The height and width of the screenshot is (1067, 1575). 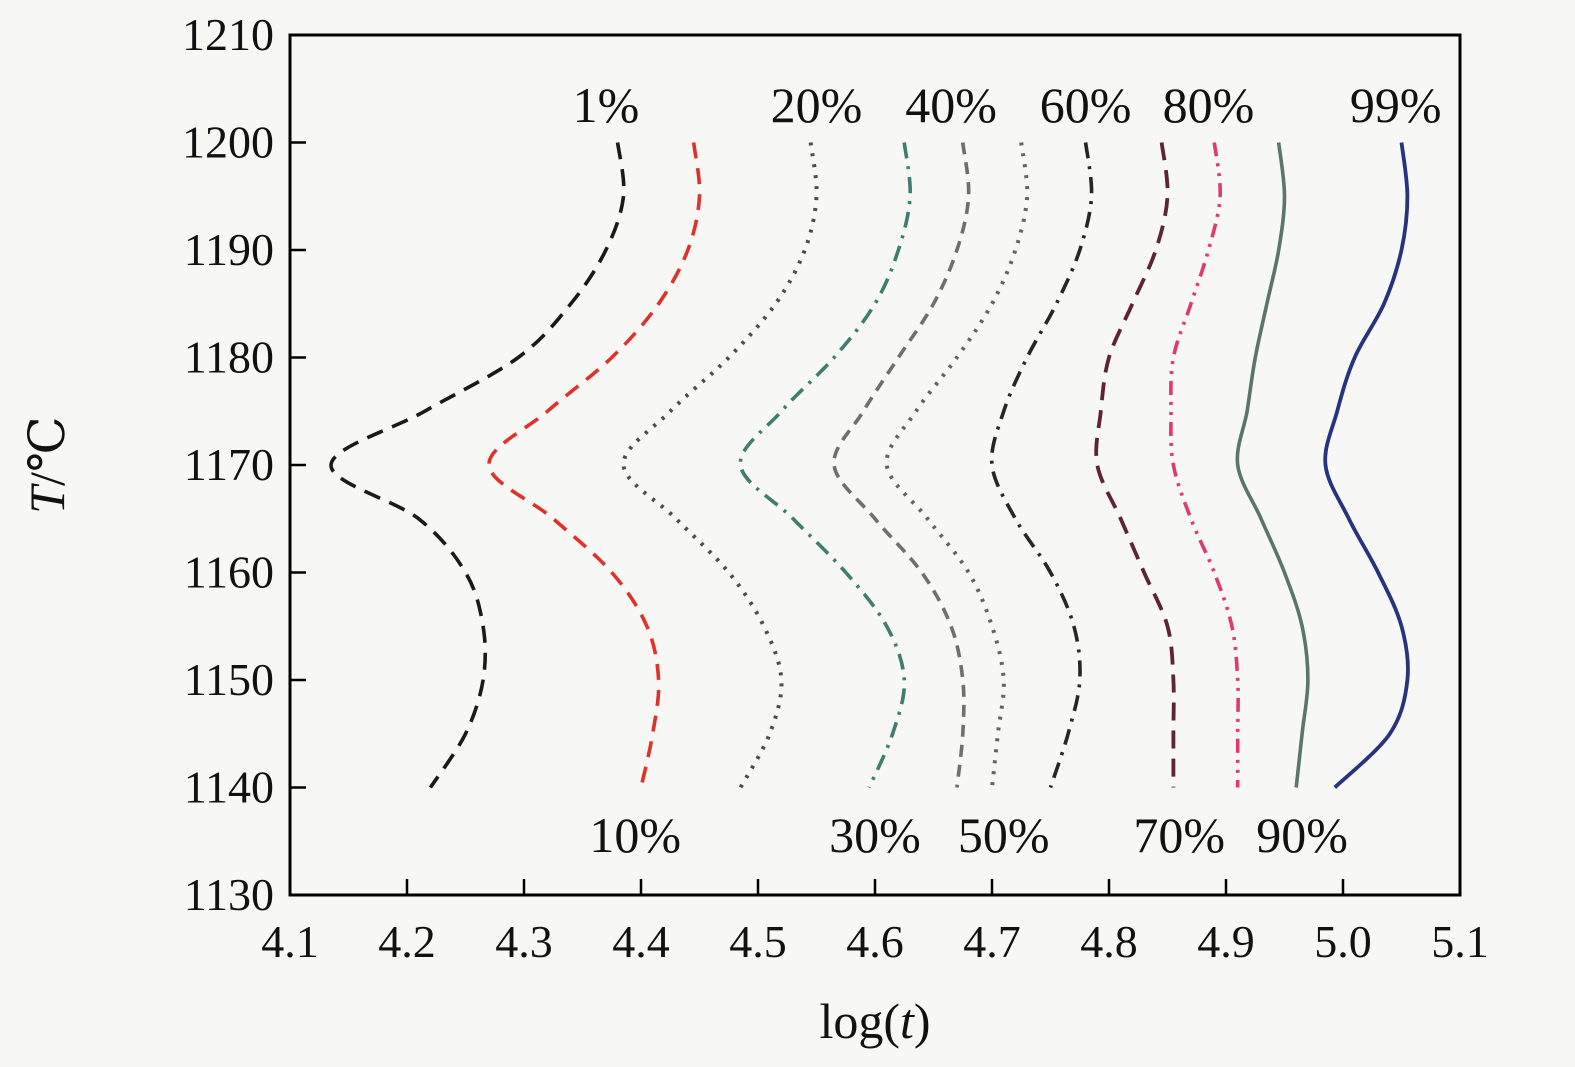 What do you see at coordinates (992, 941) in the screenshot?
I see `x-tick-label: 4.7` at bounding box center [992, 941].